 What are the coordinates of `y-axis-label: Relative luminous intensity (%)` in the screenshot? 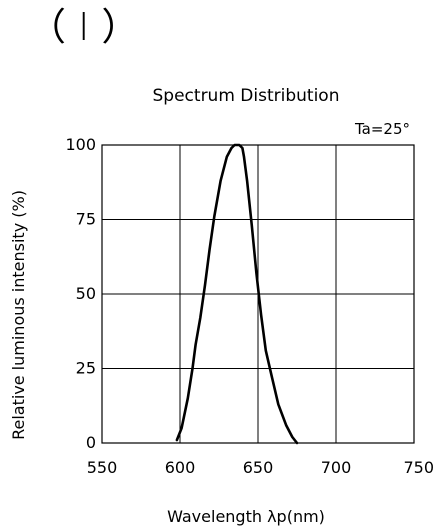 It's located at (18, 315).